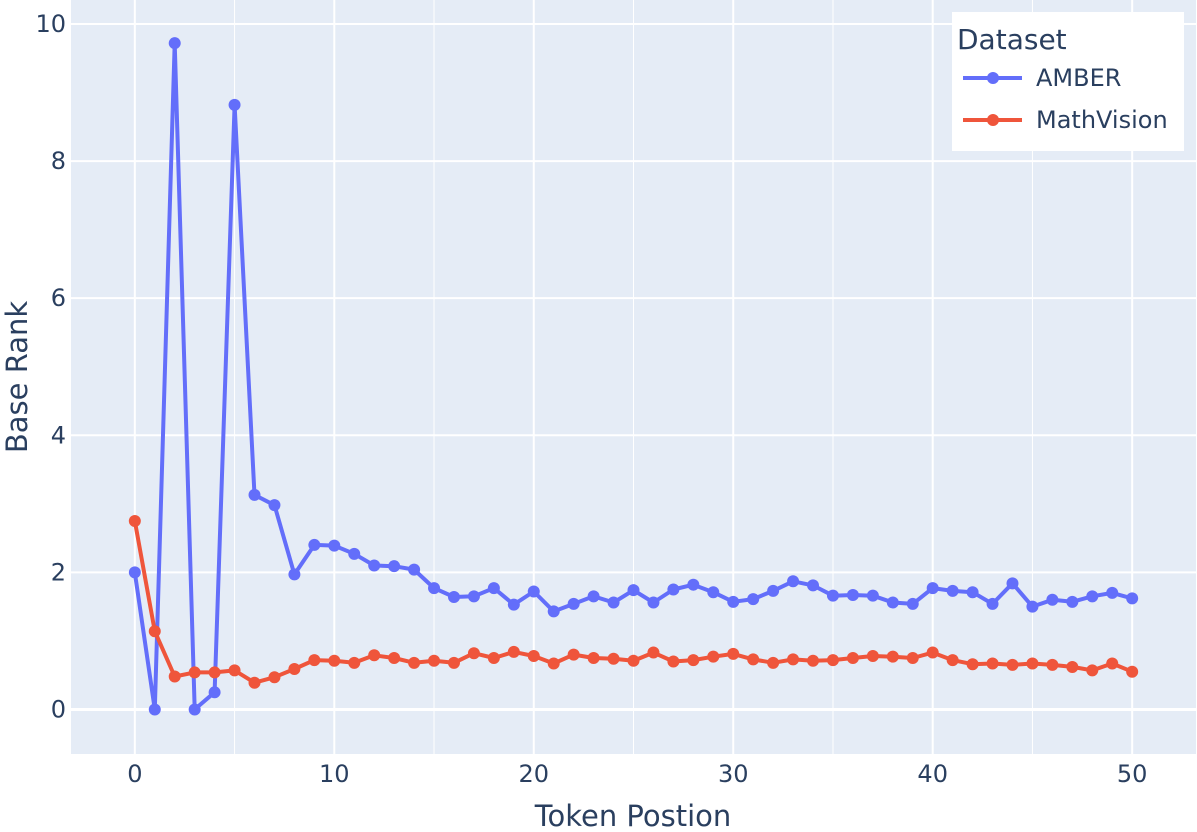  I want to click on x-tick-label: 0, so click(134, 774).